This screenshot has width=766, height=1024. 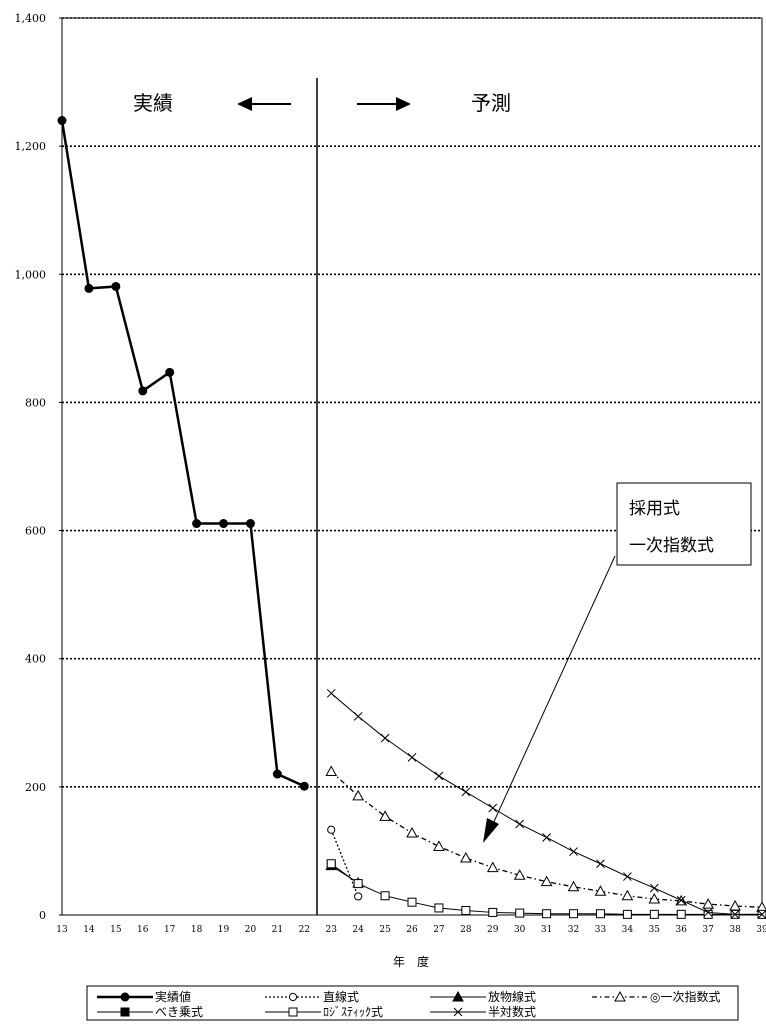 I want to click on x-tick-label: 33, so click(x=601, y=930).